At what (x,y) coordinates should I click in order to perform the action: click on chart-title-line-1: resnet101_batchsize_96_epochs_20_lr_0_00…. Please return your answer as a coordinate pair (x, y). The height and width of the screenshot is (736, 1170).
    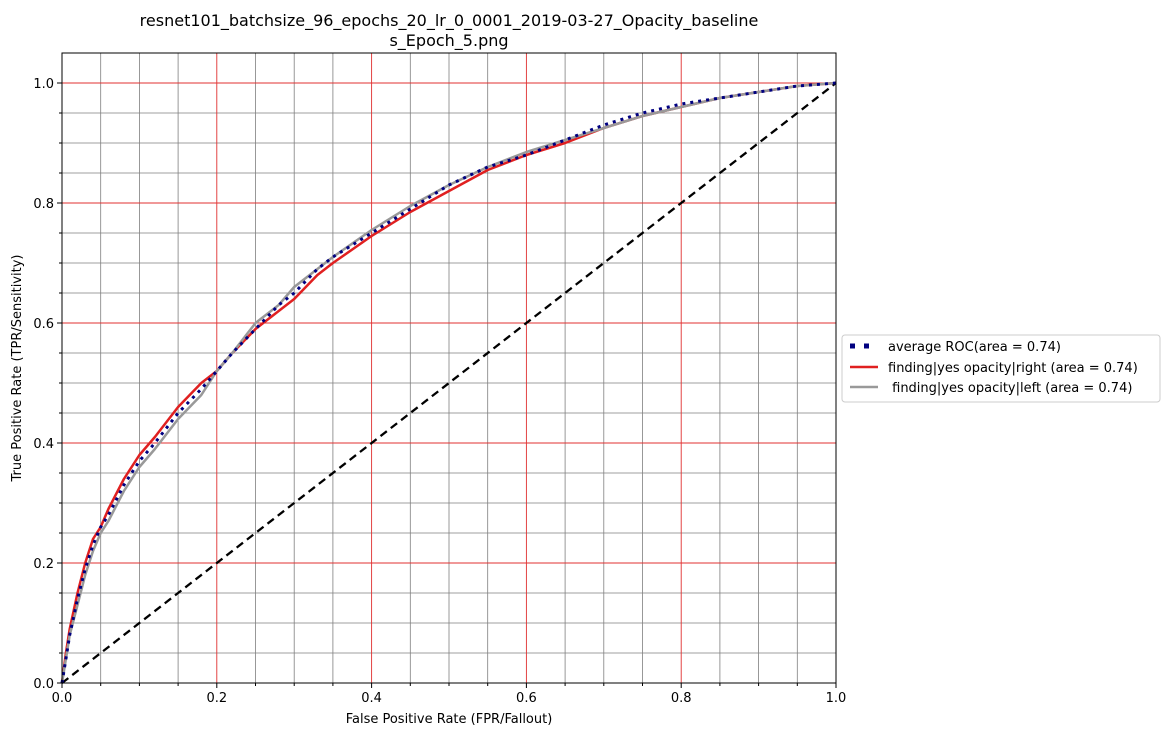
    Looking at the image, I should click on (449, 21).